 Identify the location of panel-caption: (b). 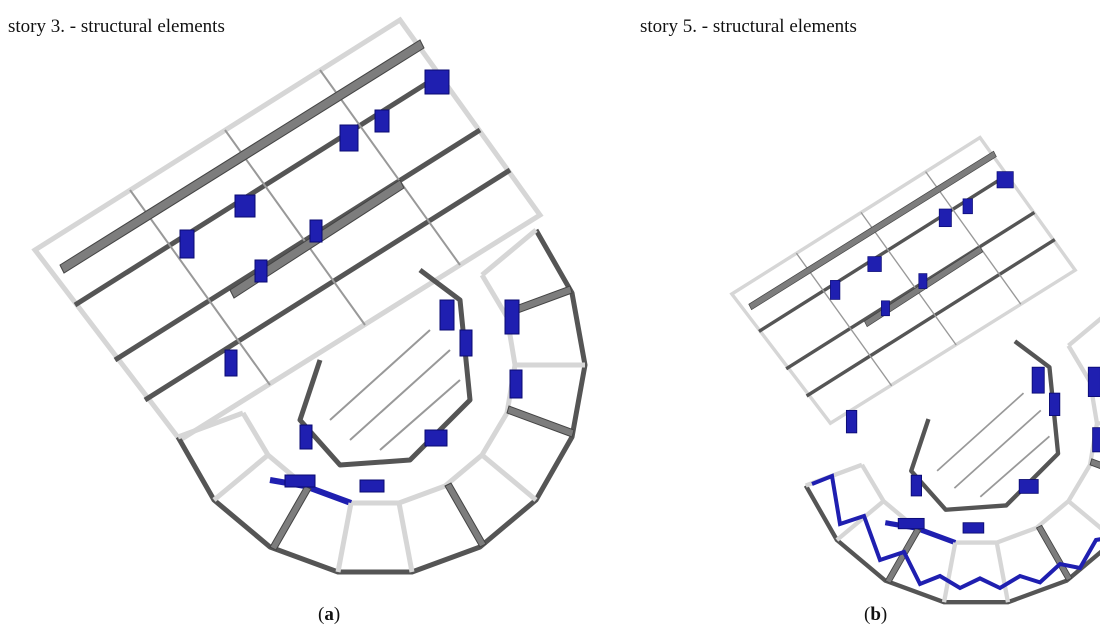
(875, 615).